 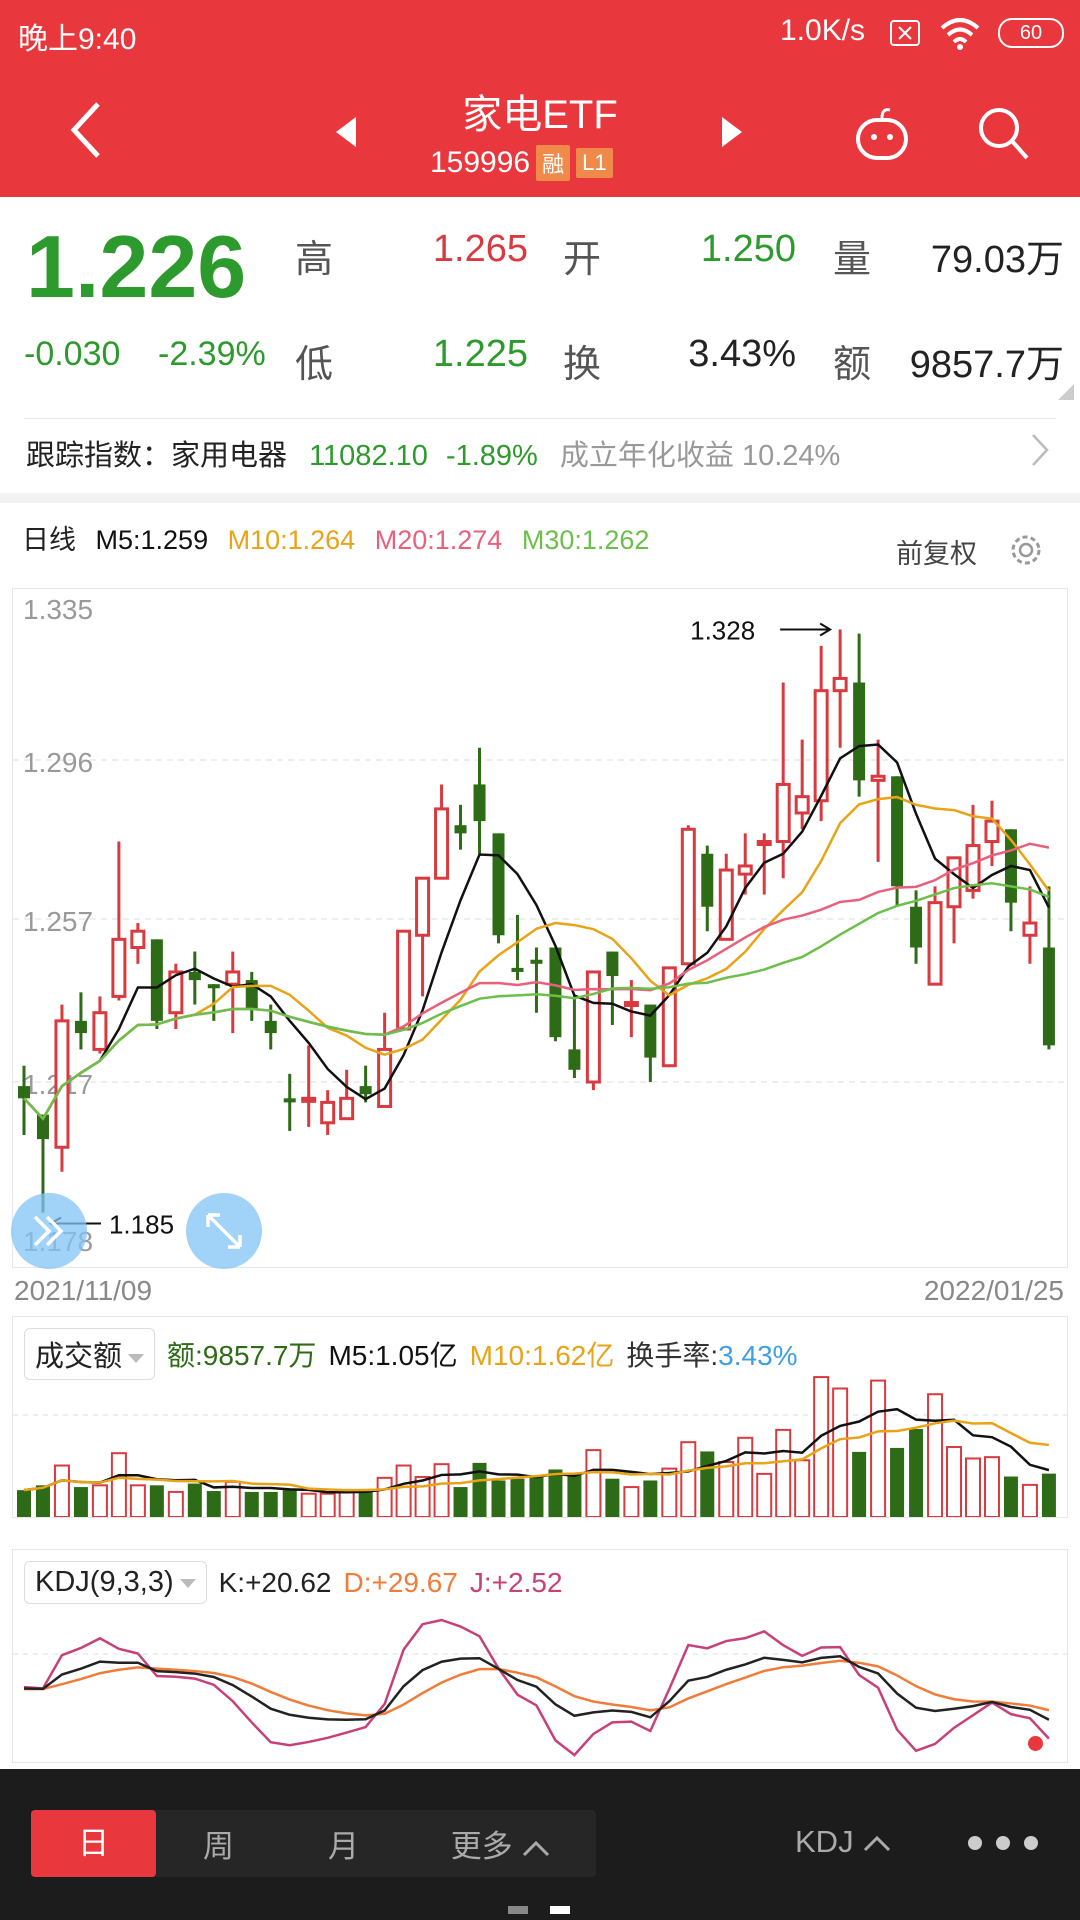 What do you see at coordinates (536, 1001) in the screenshot?
I see `ma30-line` at bounding box center [536, 1001].